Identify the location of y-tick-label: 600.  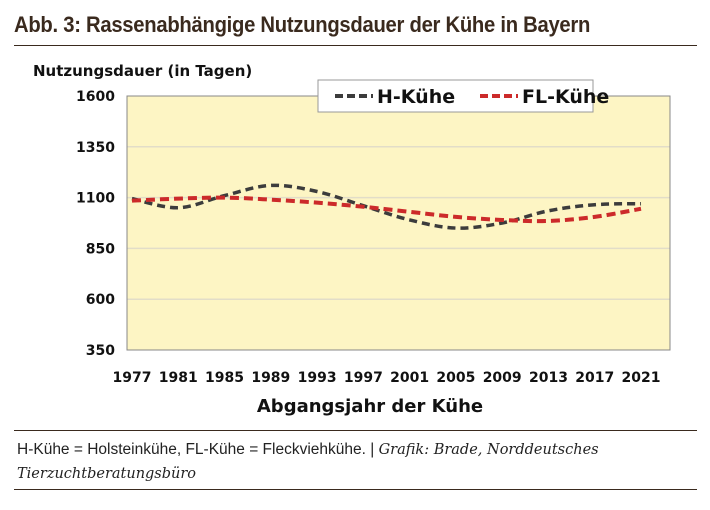
(100, 300).